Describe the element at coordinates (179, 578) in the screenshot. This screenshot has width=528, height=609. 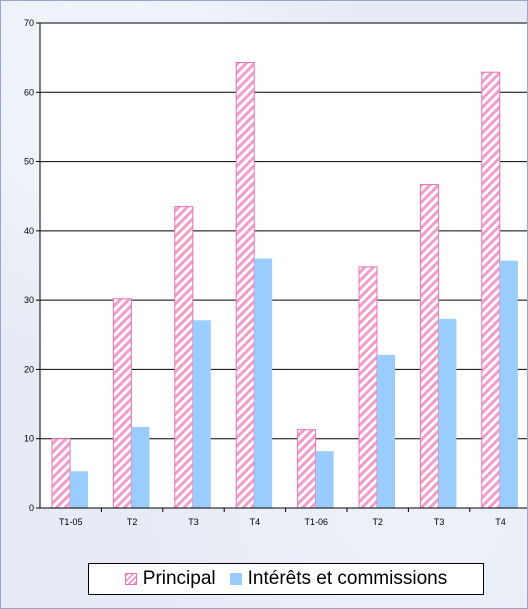
I see `legend-label-principal: Principal` at that location.